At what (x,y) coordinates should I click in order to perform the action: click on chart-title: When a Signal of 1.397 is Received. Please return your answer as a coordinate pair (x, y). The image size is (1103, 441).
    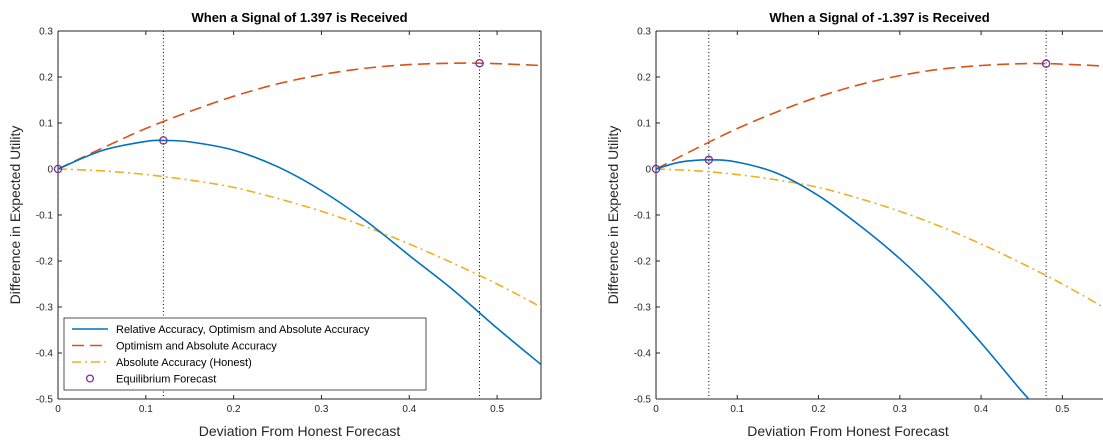
    Looking at the image, I should click on (299, 17).